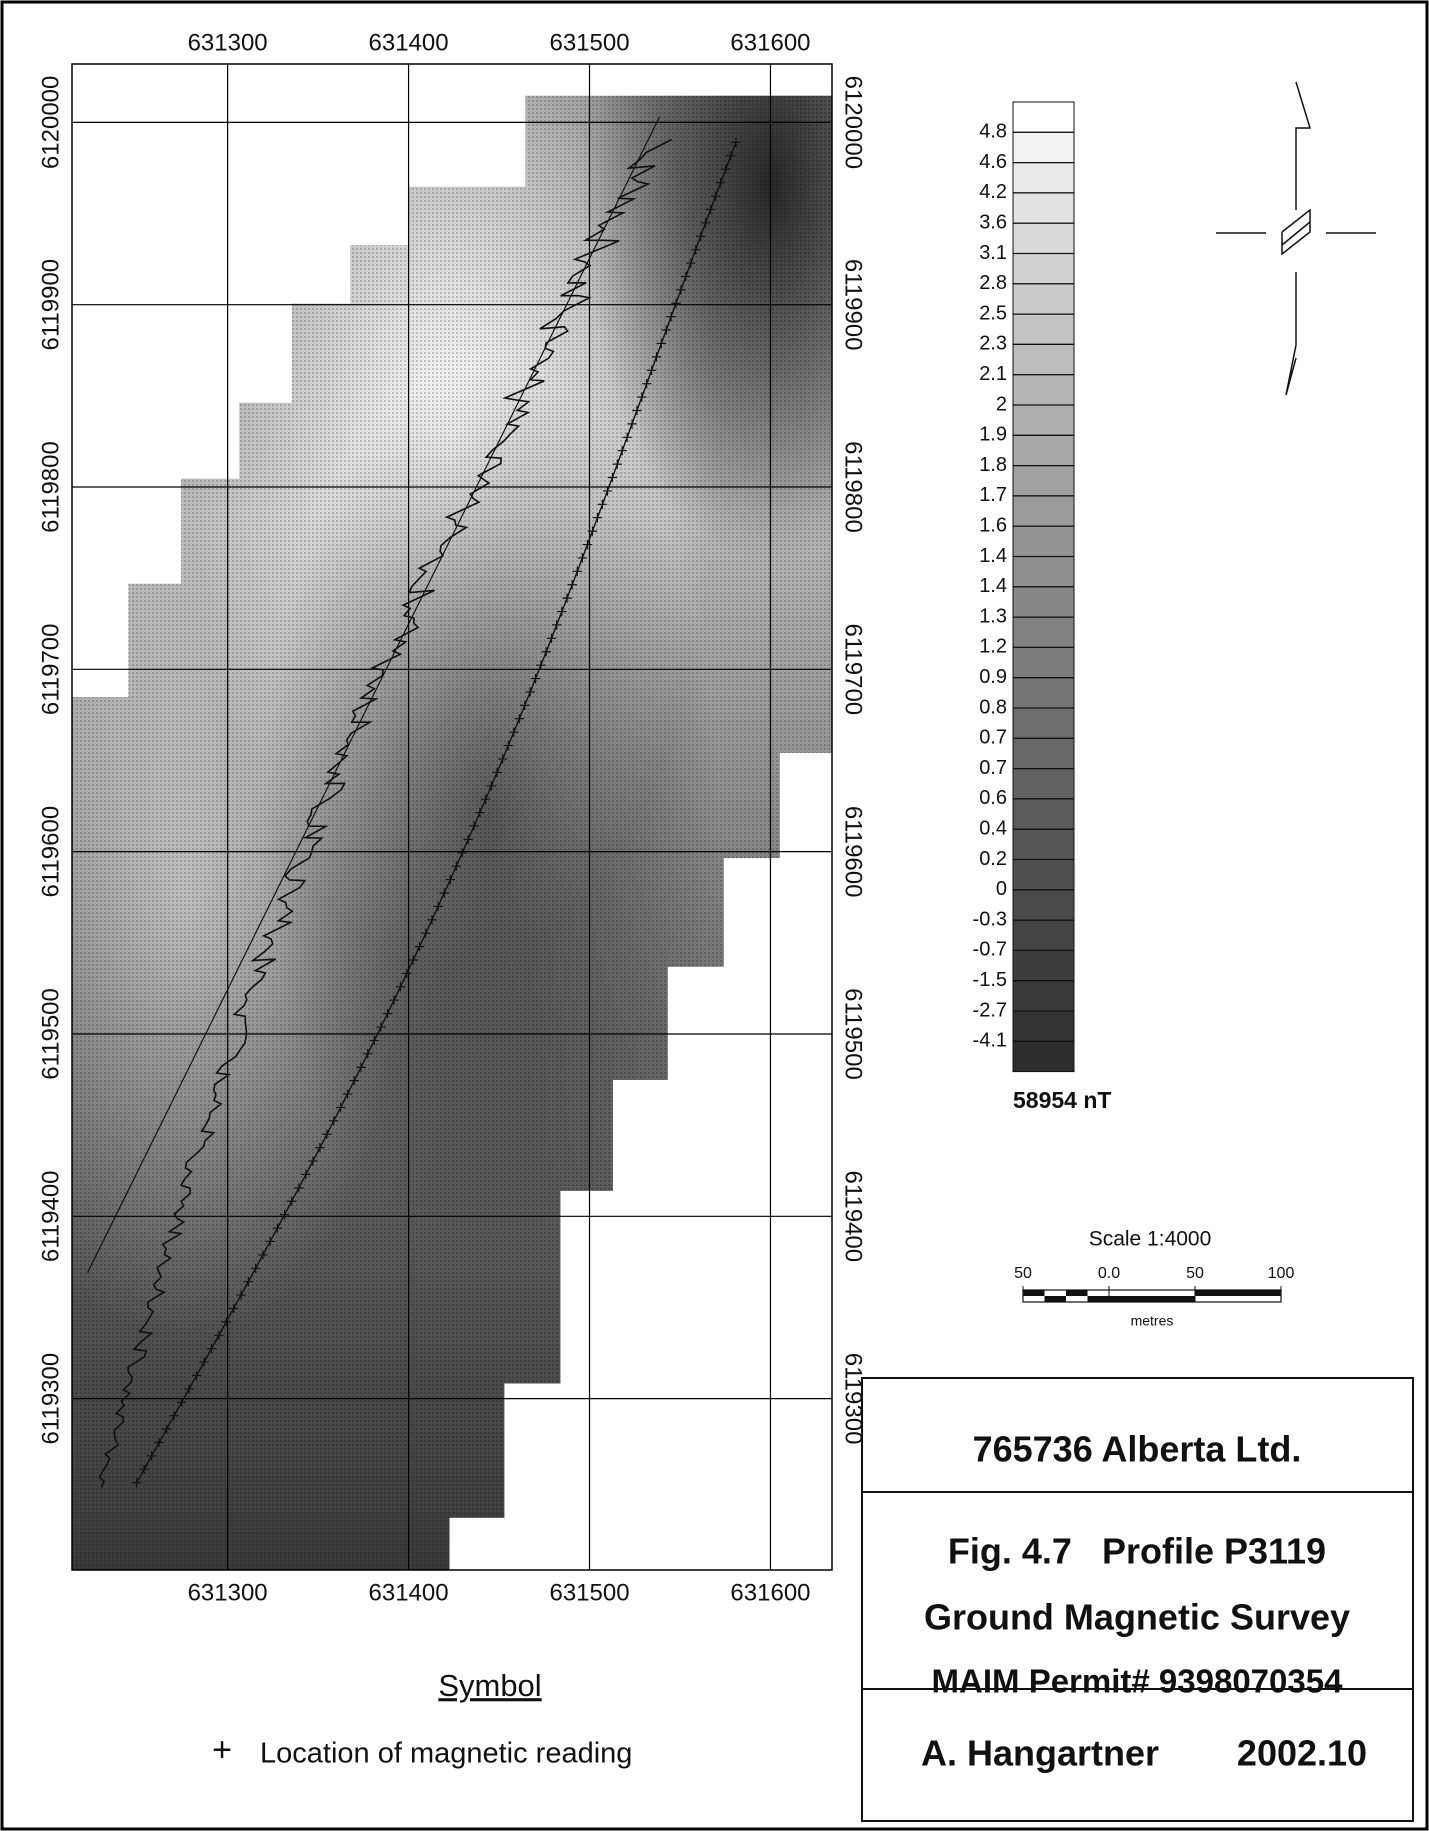 The width and height of the screenshot is (1429, 1831). What do you see at coordinates (993, 435) in the screenshot?
I see `legend-label: 1.9` at bounding box center [993, 435].